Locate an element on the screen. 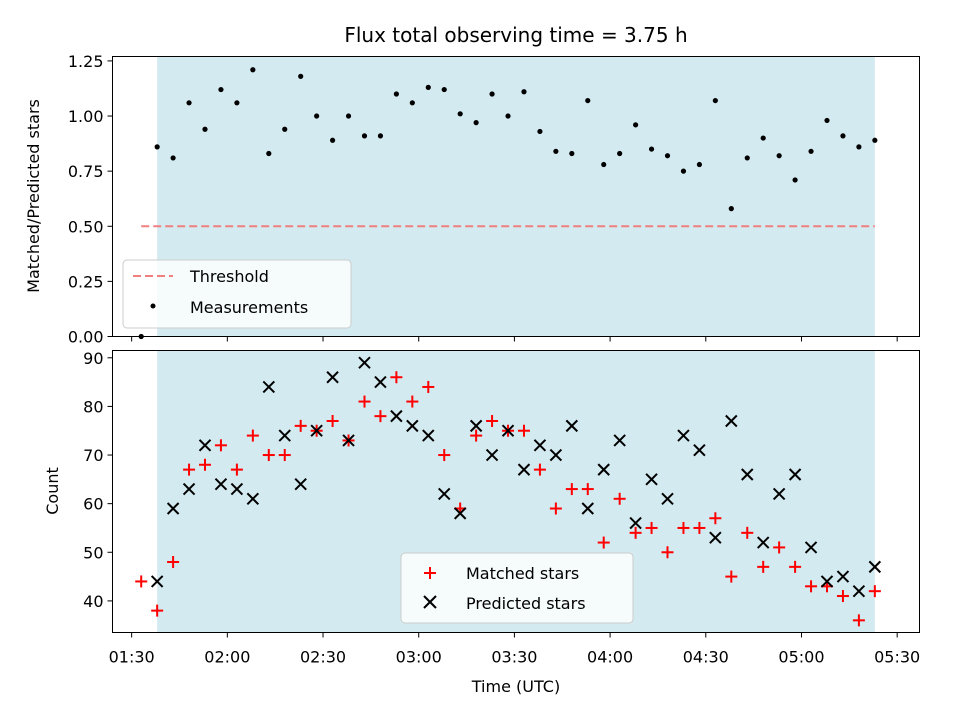 The image size is (960, 720). top-y-tick-label: 0.75 is located at coordinates (86, 171).